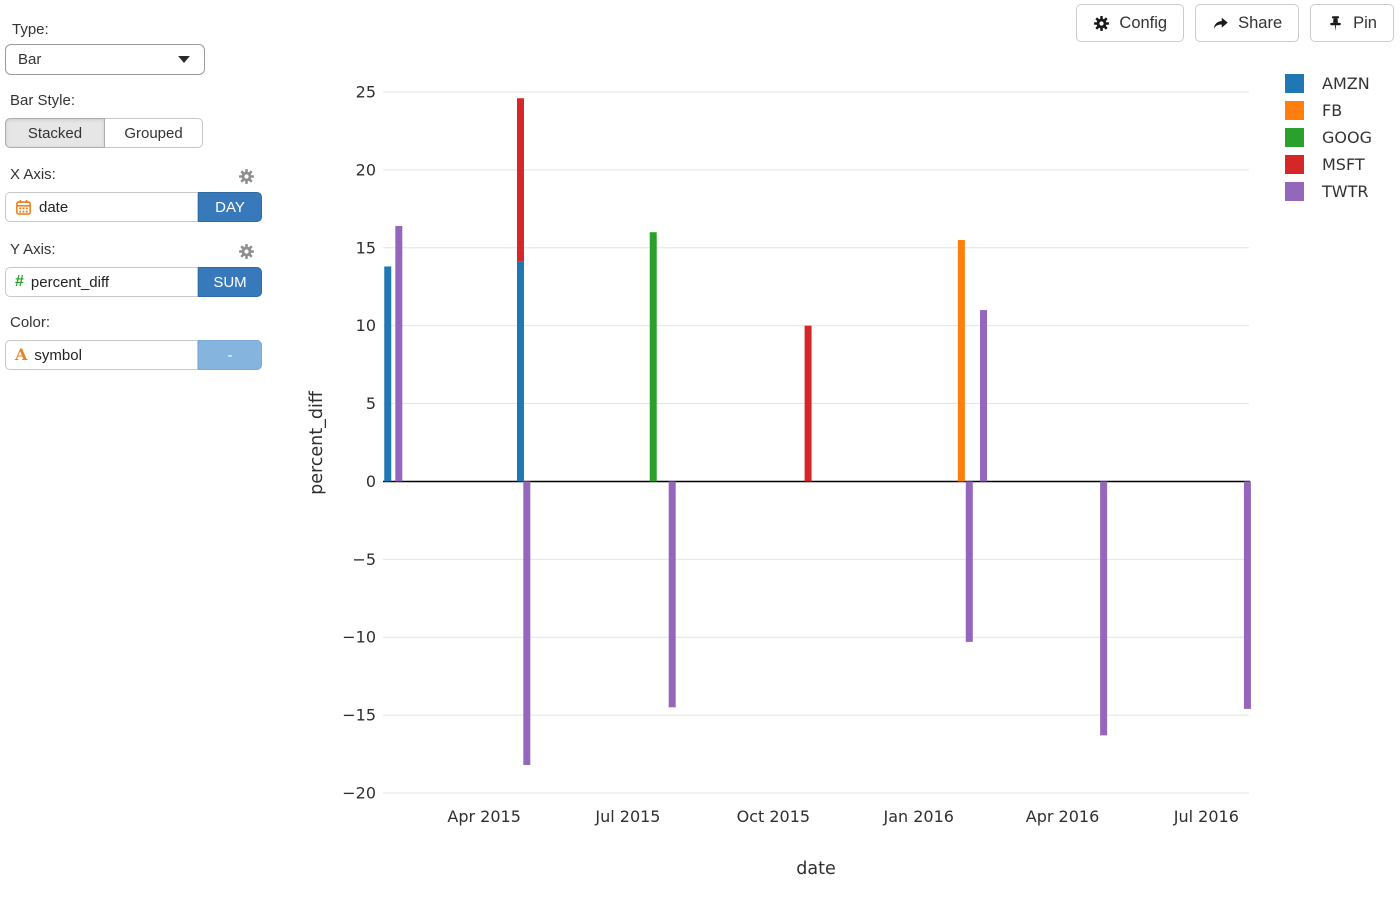 Image resolution: width=1400 pixels, height=897 pixels. I want to click on share-button: Share, so click(1247, 23).